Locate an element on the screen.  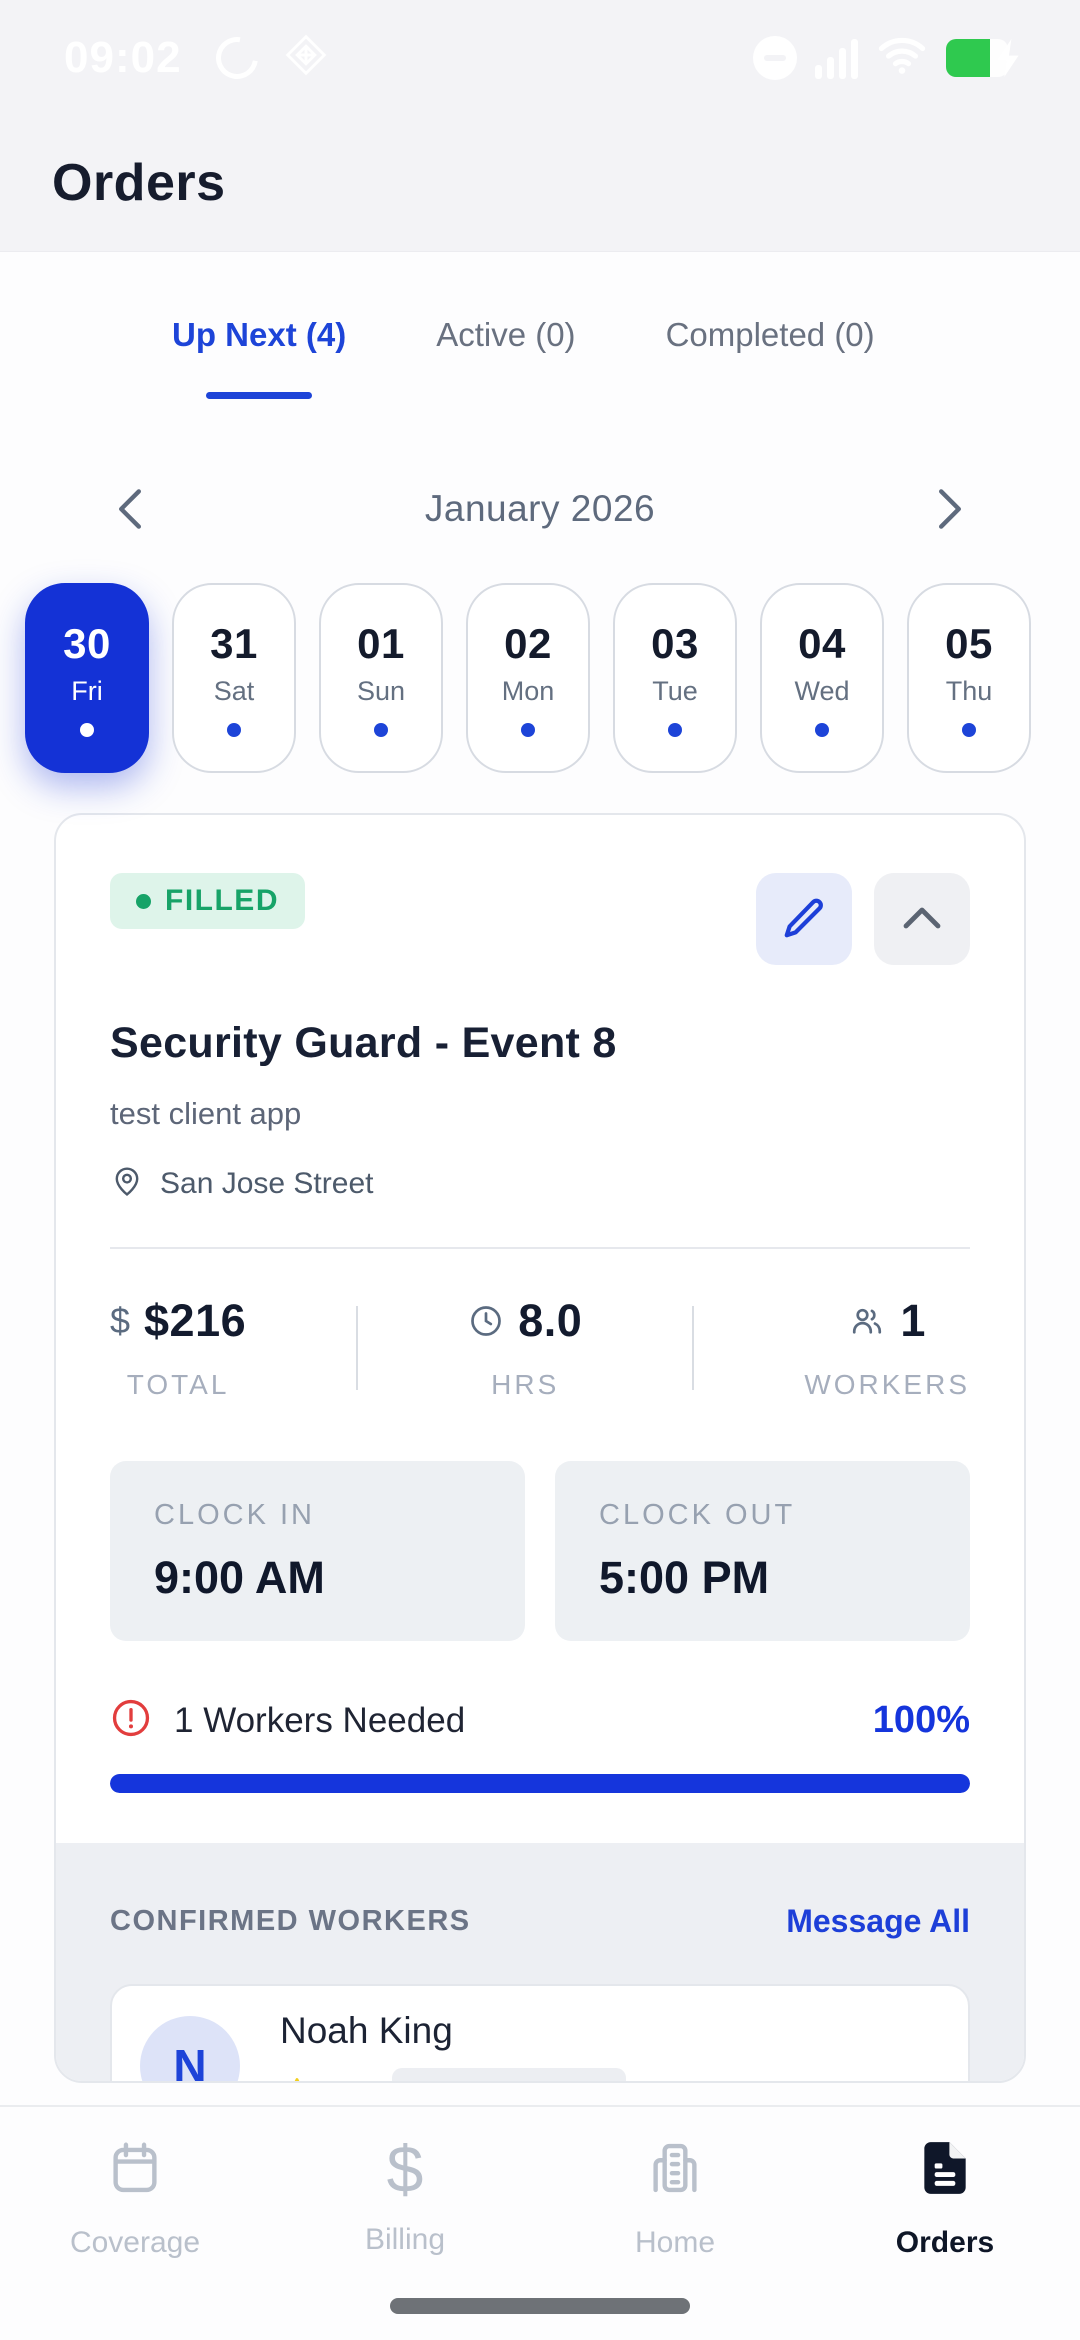
stat-workers: 1 WORKERS is located at coordinates (887, 1347).